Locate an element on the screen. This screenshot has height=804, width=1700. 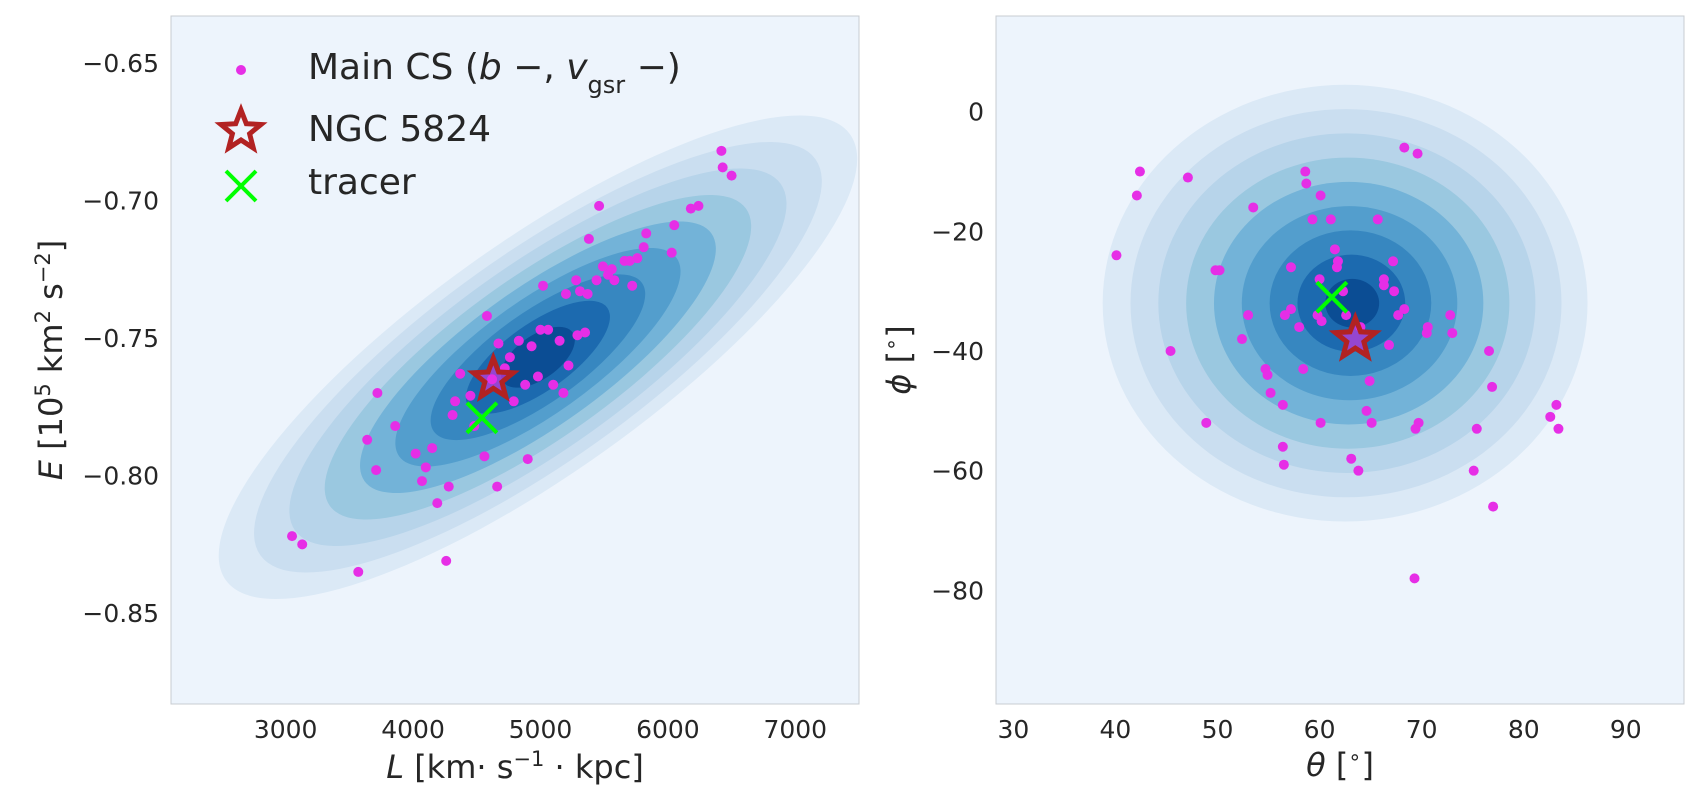
legend-dot-marker is located at coordinates (241, 70).